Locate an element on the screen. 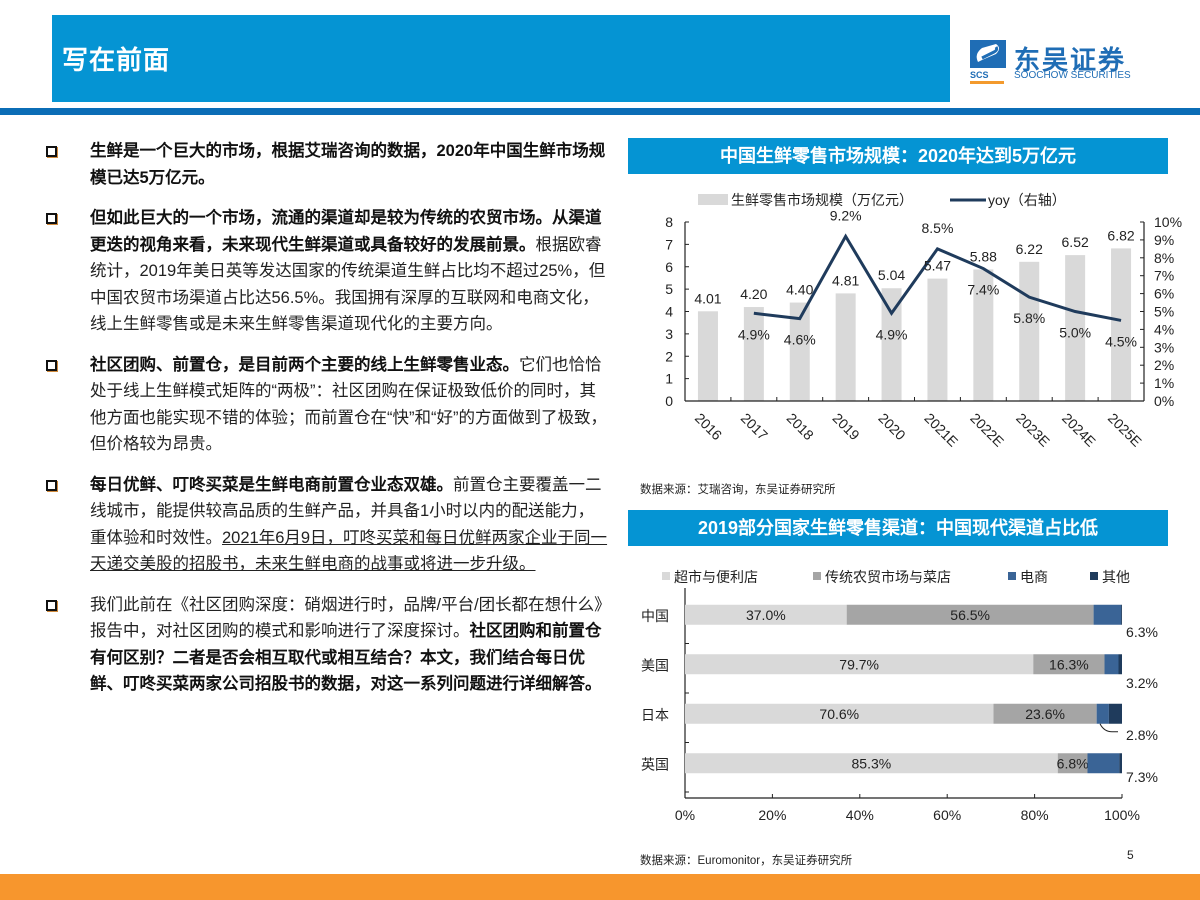 The image size is (1200, 900). legend-bar-label: 生鲜零售市场规模（万亿元） is located at coordinates (822, 200).